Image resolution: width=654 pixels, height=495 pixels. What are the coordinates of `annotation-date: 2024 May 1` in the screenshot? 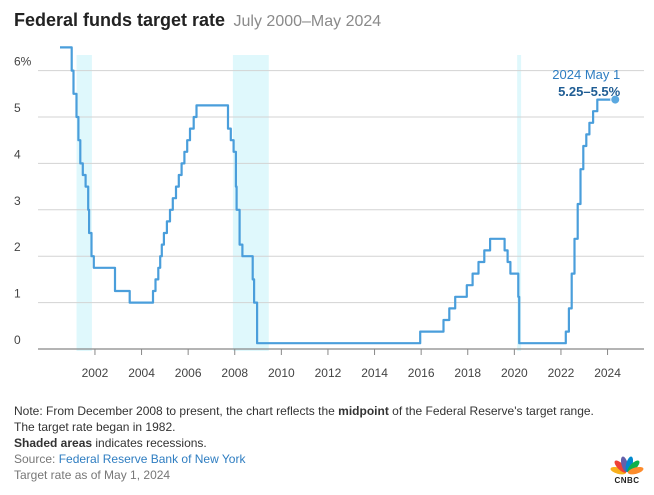 It's located at (586, 74).